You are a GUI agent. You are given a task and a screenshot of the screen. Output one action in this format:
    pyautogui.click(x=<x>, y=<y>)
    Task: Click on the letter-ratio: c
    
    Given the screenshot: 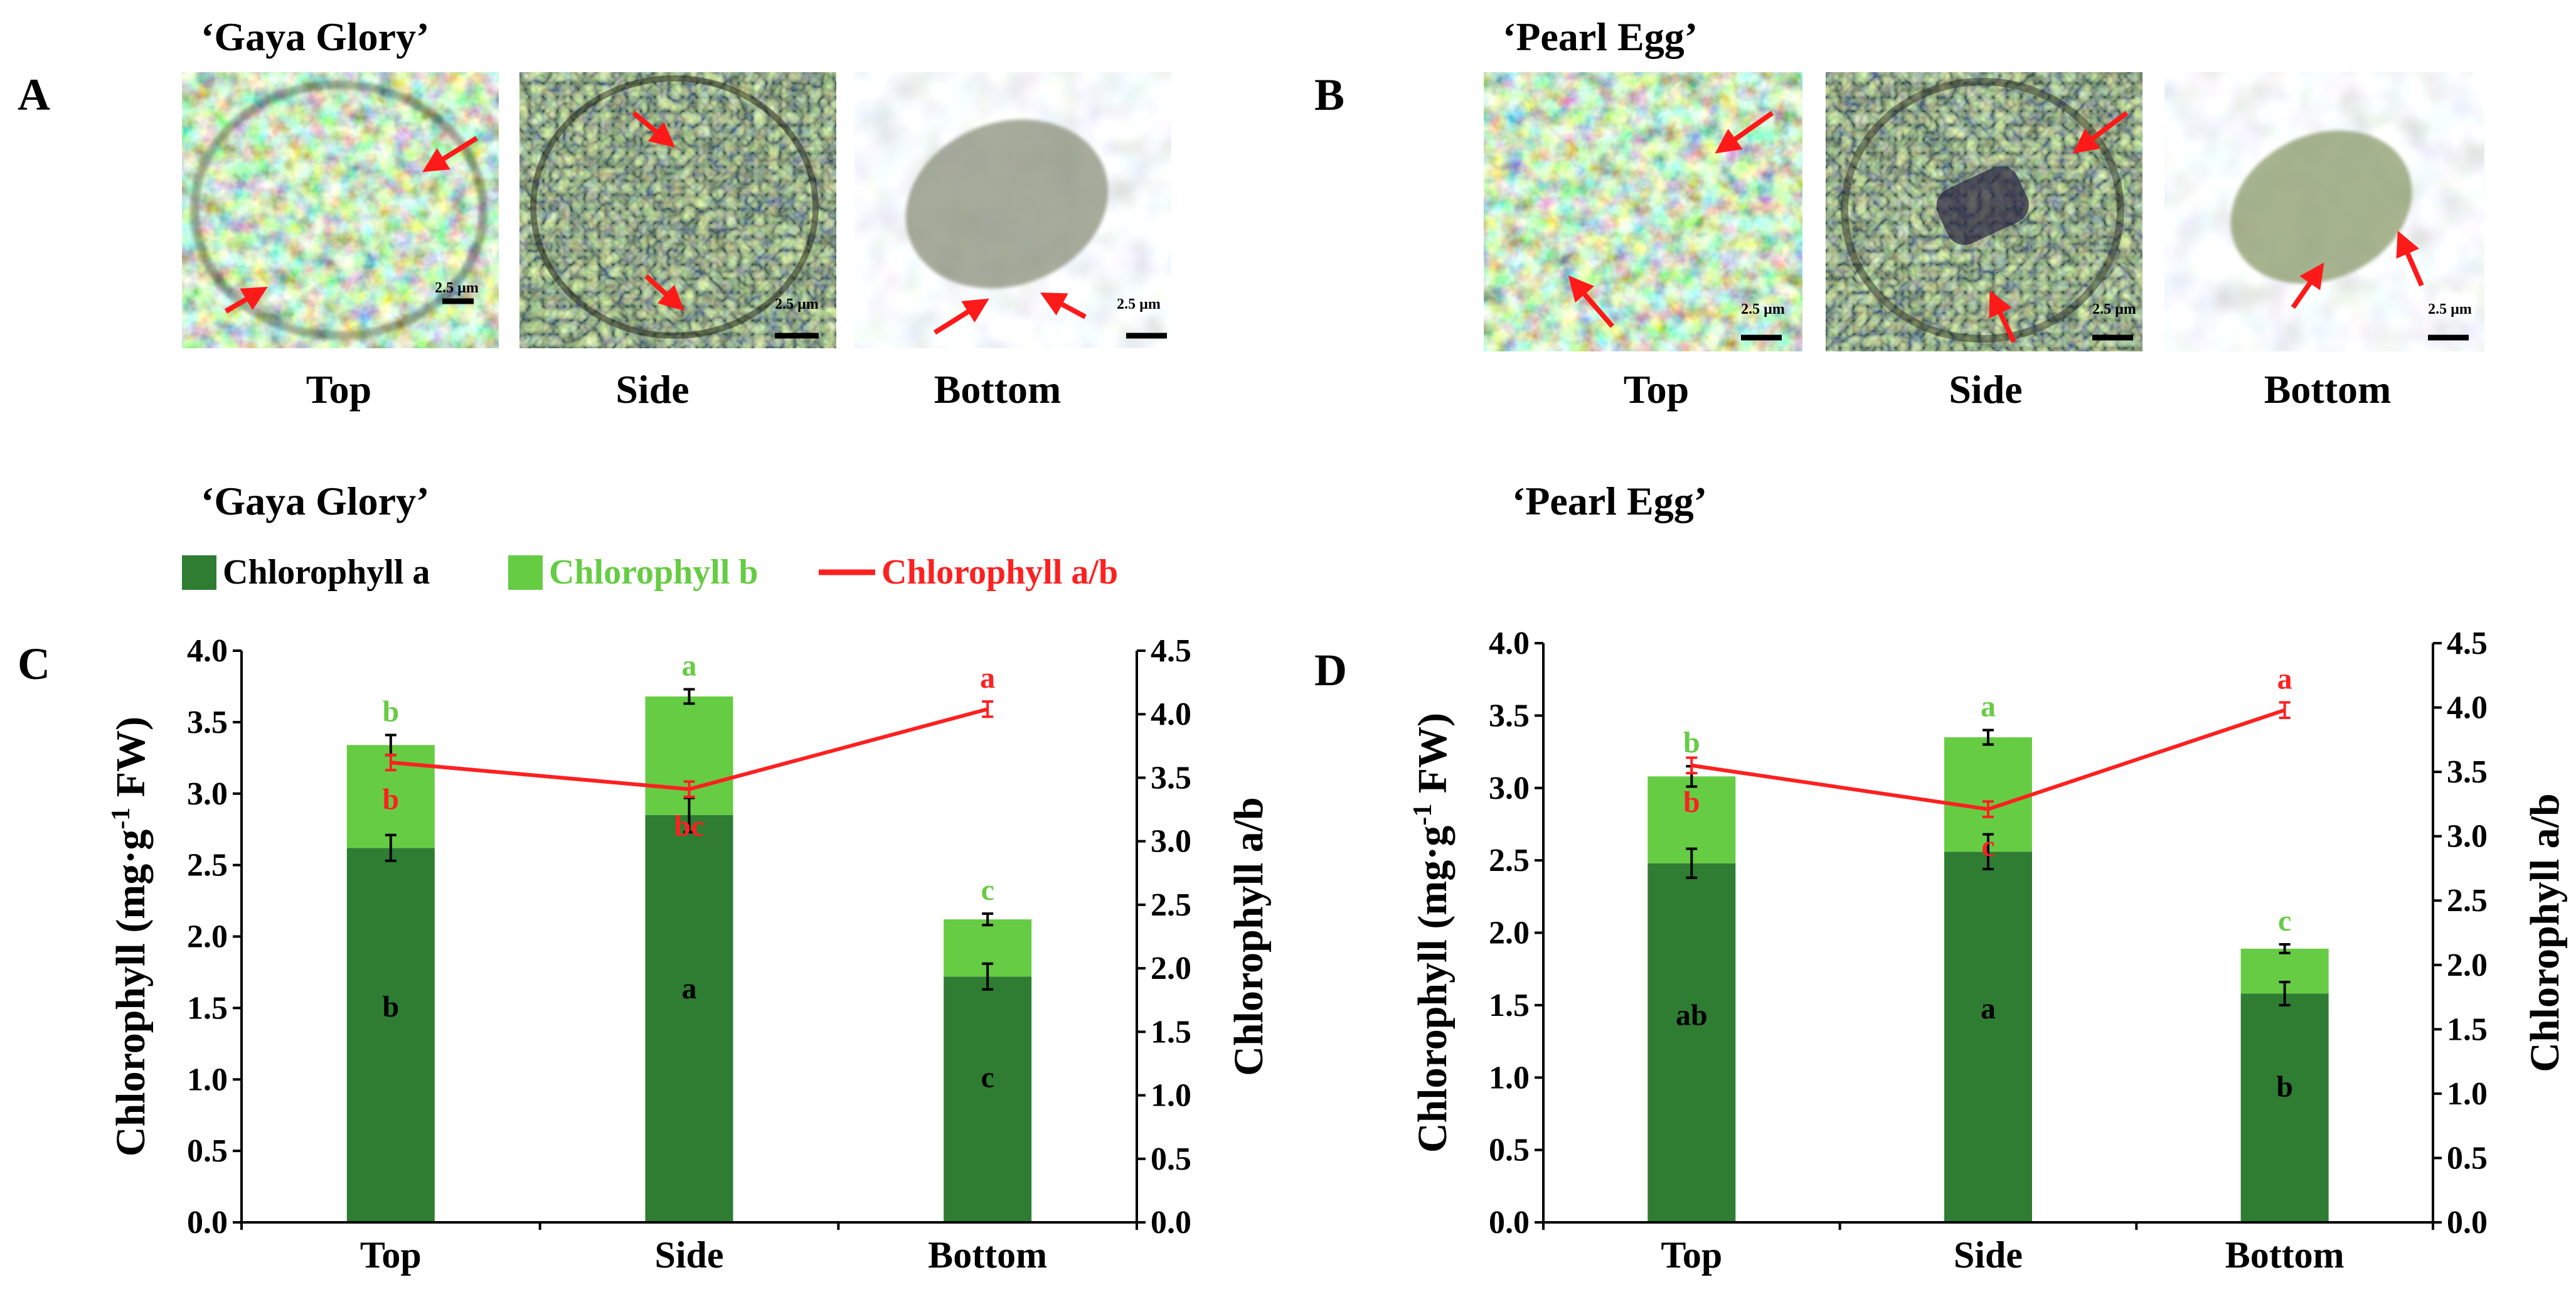 What is the action you would take?
    pyautogui.click(x=1988, y=846)
    